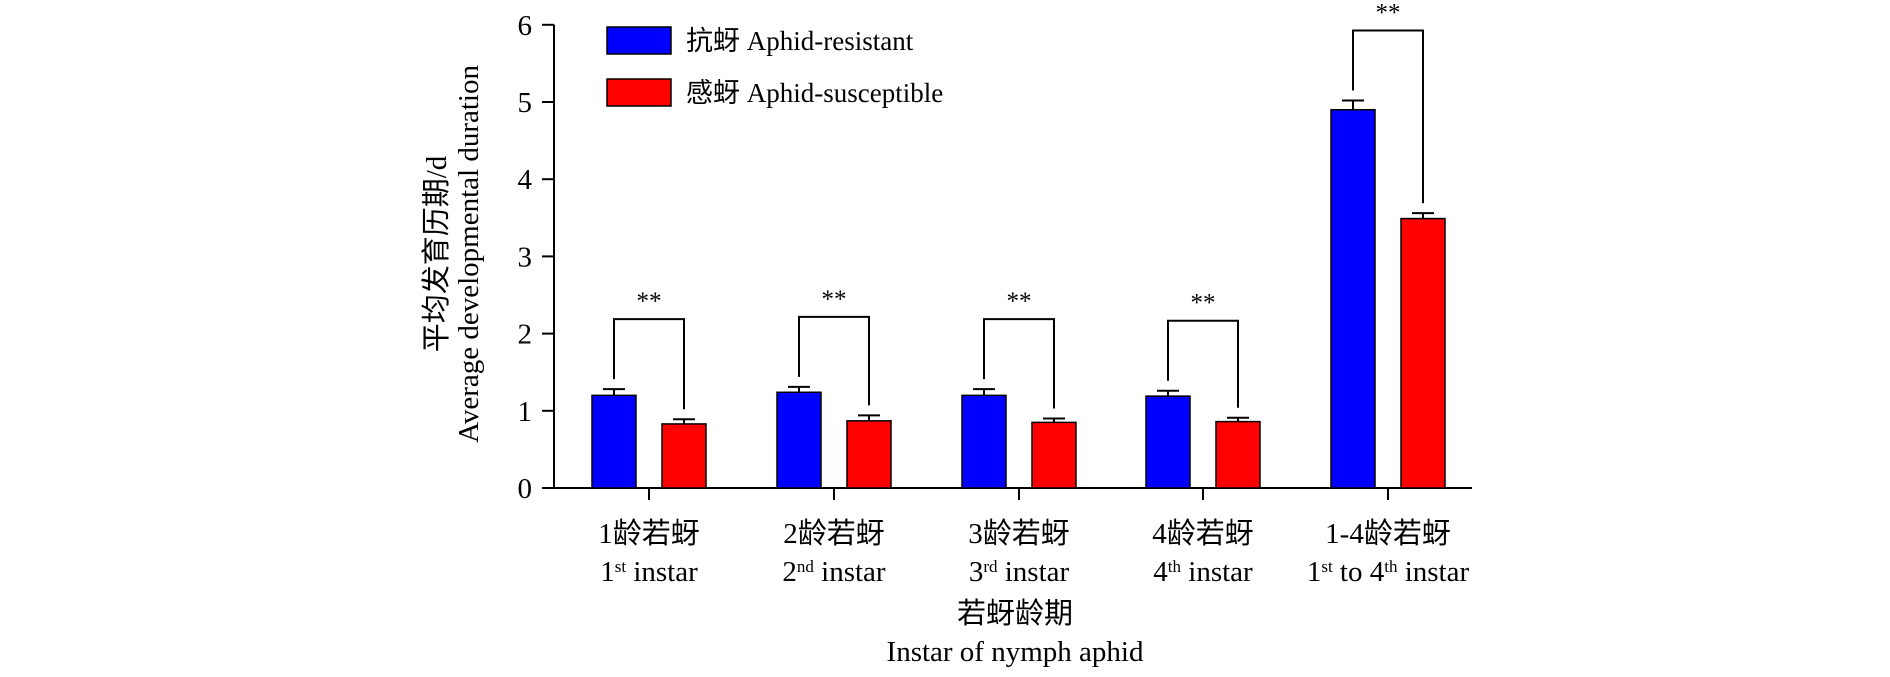 The height and width of the screenshot is (677, 1890). I want to click on y-tick-label: 6, so click(525, 26).